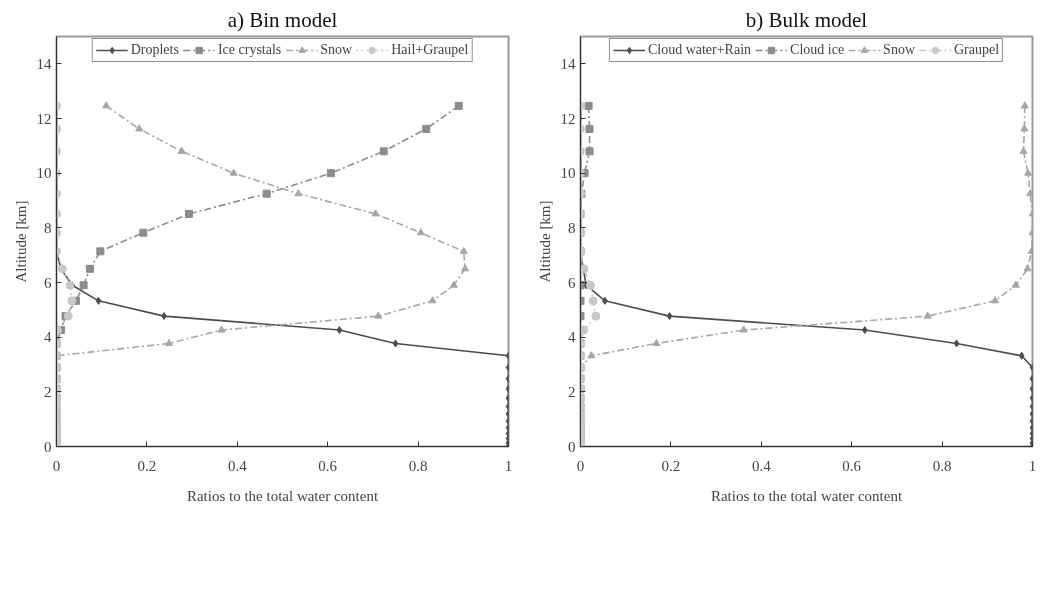 The width and height of the screenshot is (1063, 590). What do you see at coordinates (806, 19) in the screenshot?
I see `chart-title: b) Bulk model` at bounding box center [806, 19].